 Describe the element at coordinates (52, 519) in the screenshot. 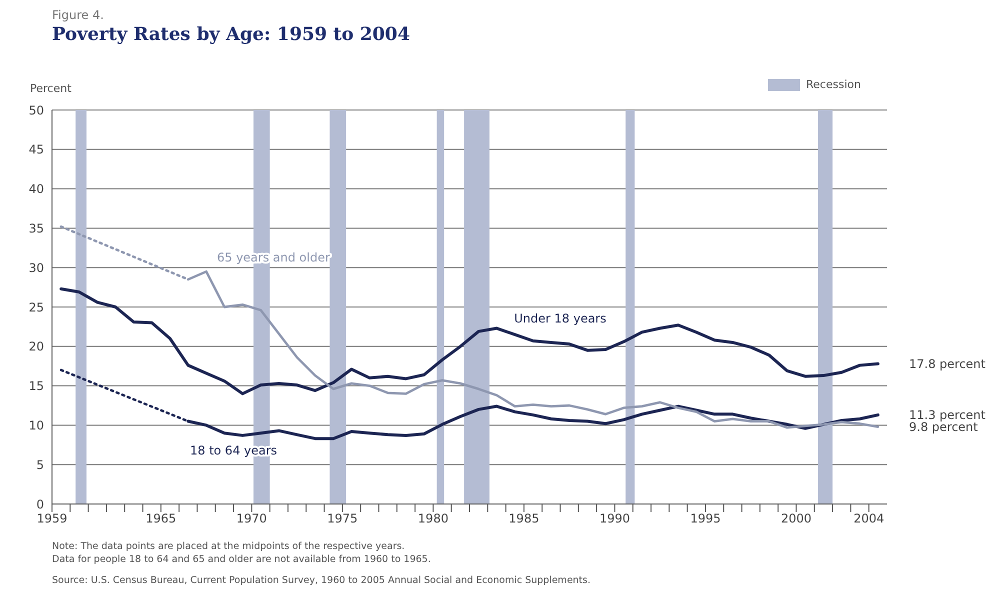

I see `x-tick-label: 1959` at that location.